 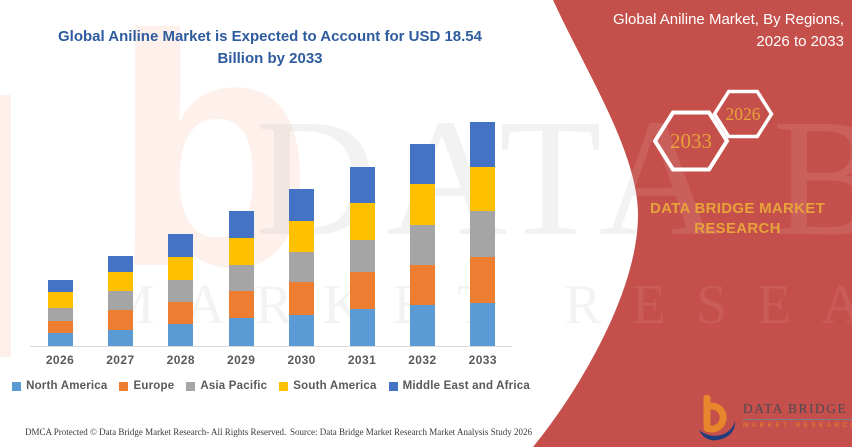 What do you see at coordinates (180, 360) in the screenshot?
I see `x-axis-label: 2028` at bounding box center [180, 360].